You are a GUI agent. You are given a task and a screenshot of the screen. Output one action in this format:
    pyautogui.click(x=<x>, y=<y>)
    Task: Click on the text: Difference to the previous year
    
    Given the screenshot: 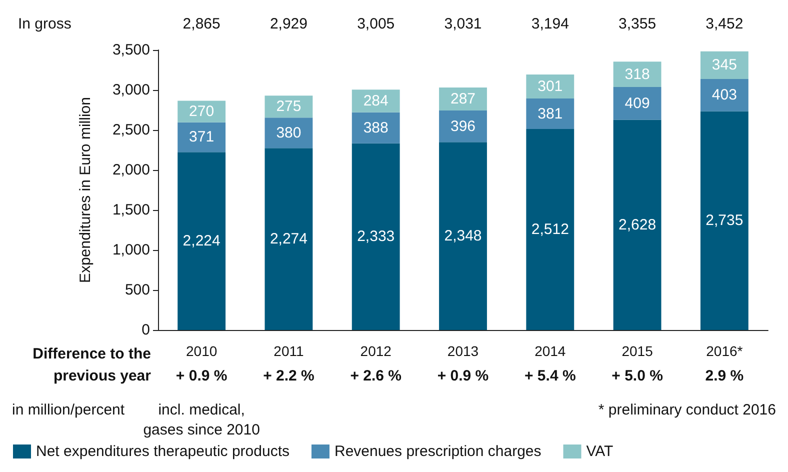 What is the action you would take?
    pyautogui.click(x=92, y=365)
    